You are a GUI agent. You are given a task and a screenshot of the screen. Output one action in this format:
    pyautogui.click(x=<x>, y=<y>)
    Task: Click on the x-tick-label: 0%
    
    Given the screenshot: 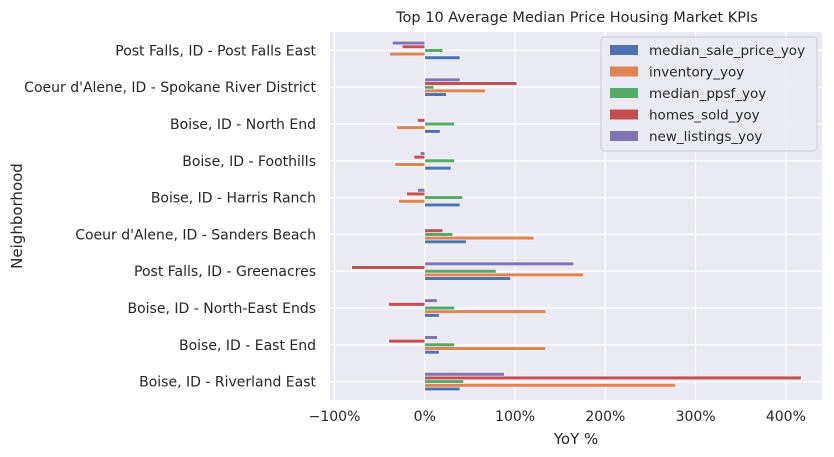 What is the action you would take?
    pyautogui.click(x=425, y=417)
    